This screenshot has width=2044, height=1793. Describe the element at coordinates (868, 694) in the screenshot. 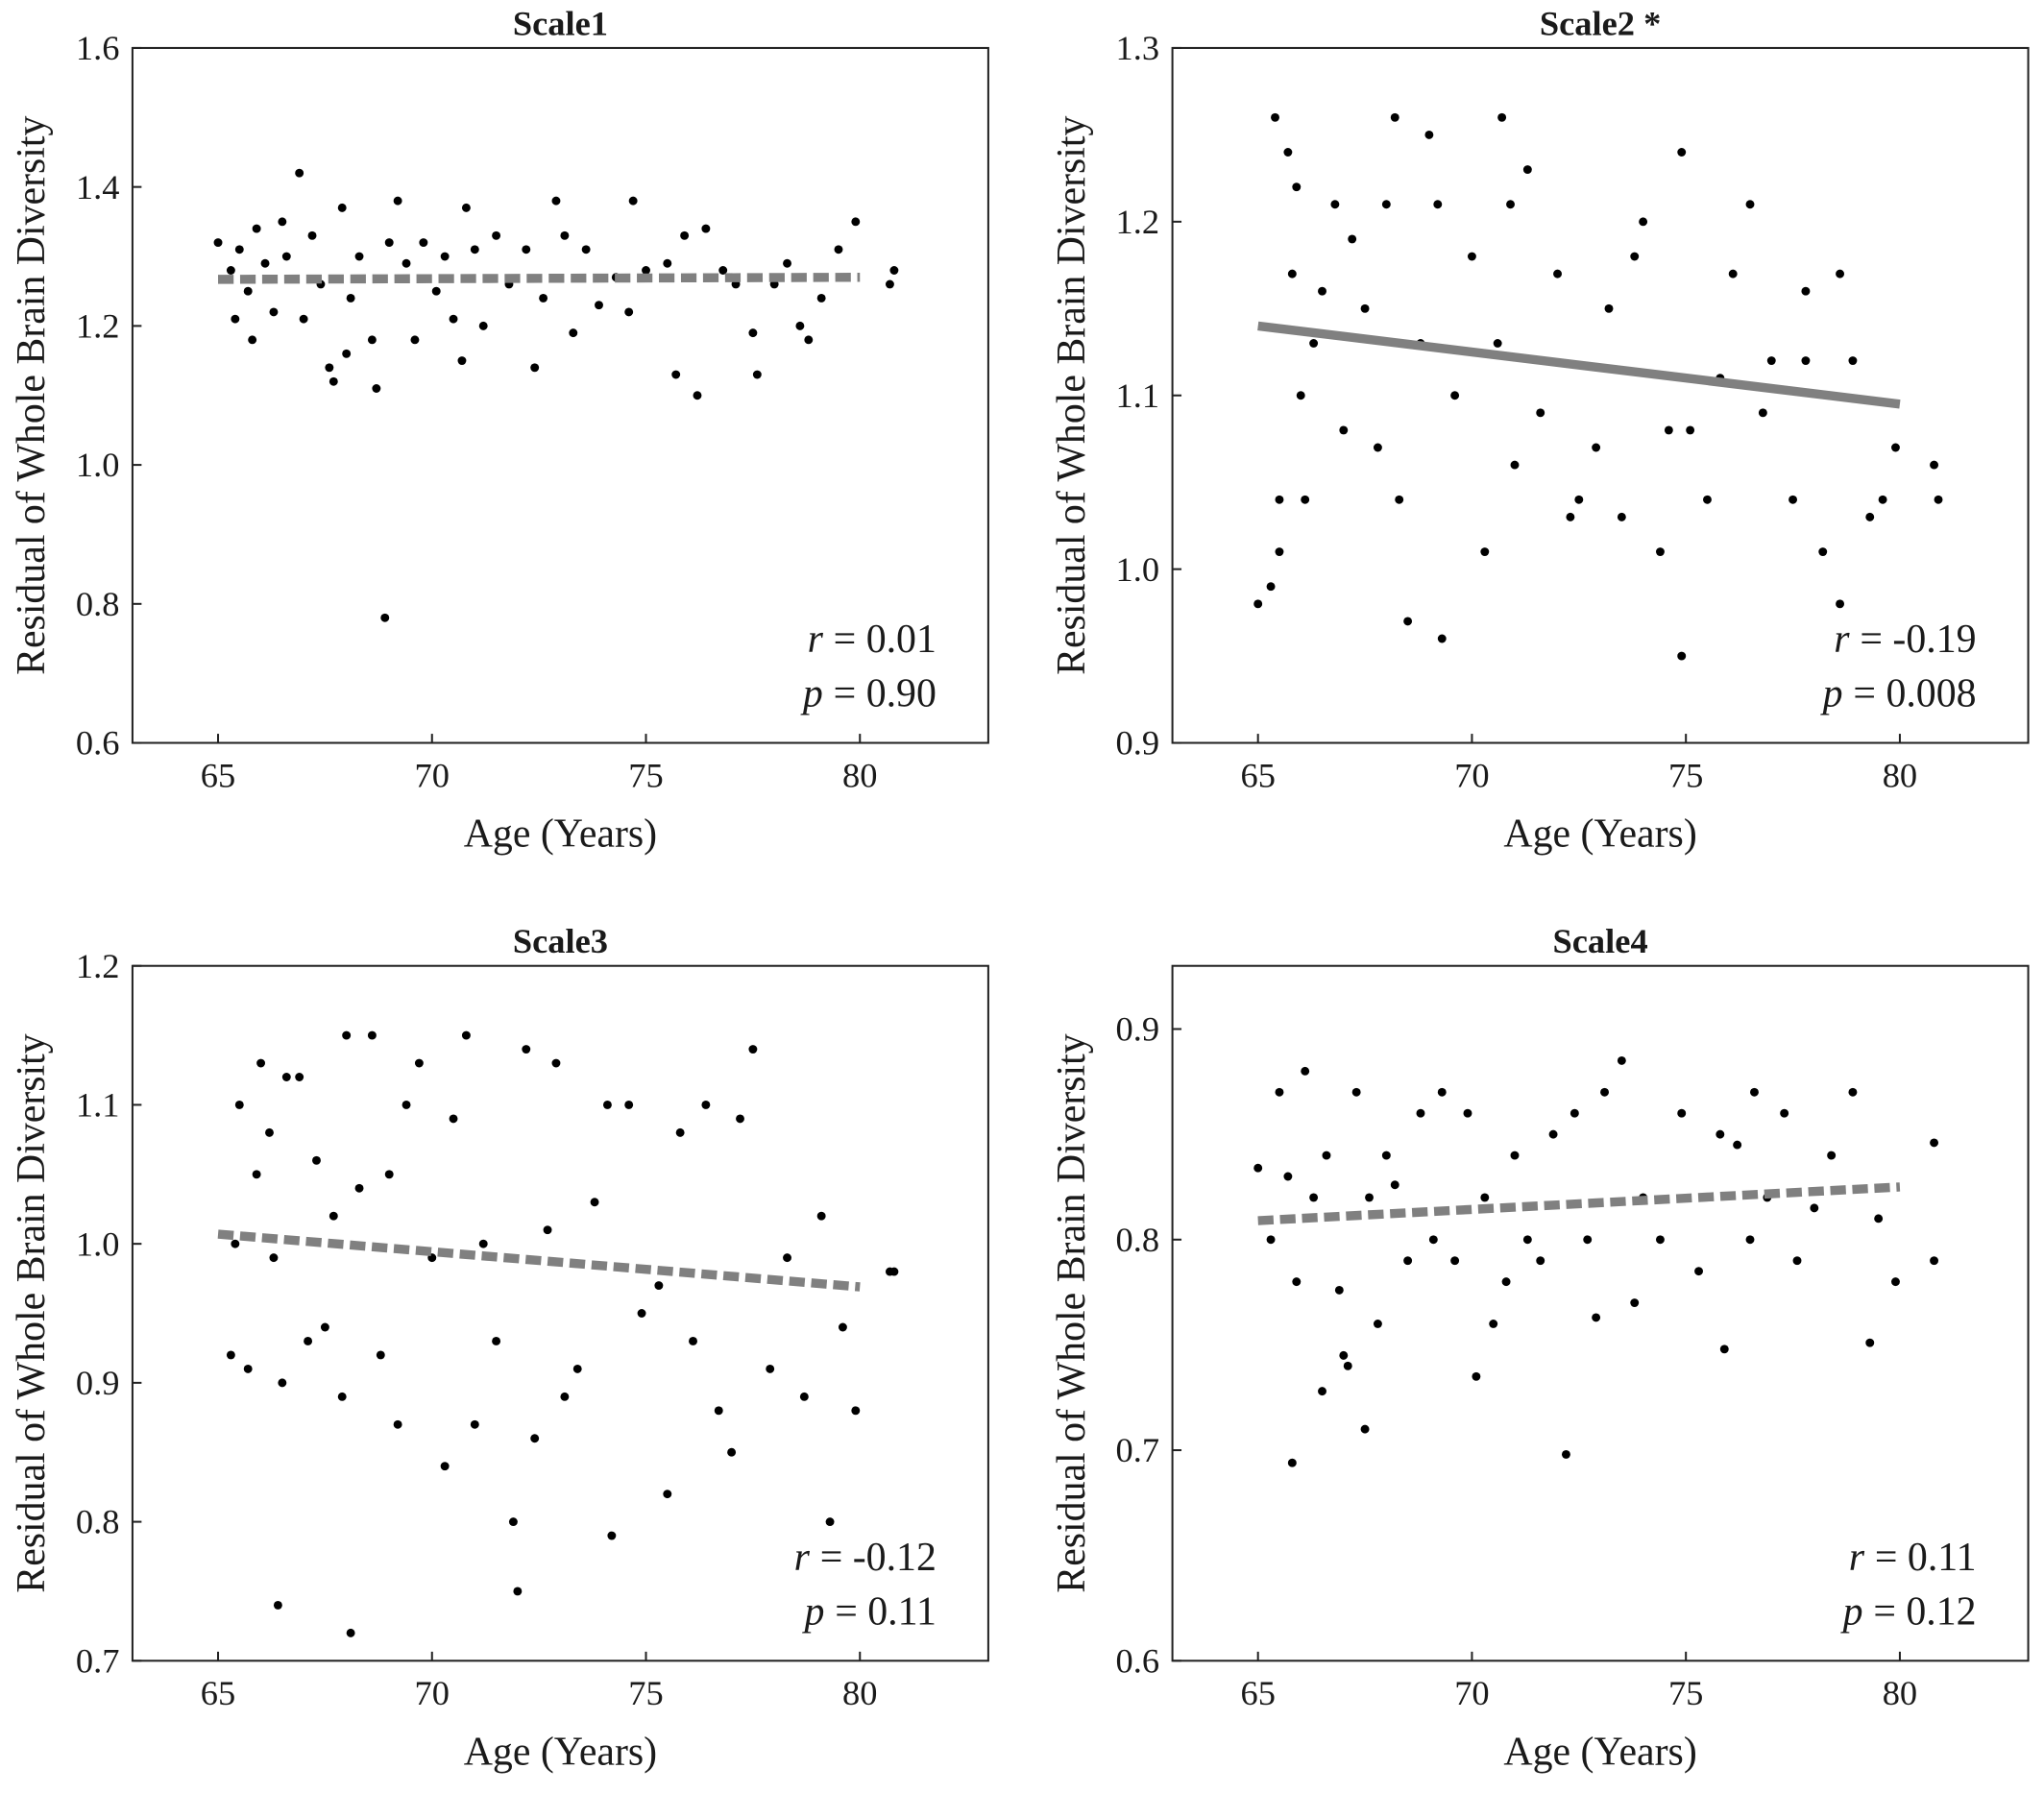

I see `stat-text: p = 0.90` at that location.